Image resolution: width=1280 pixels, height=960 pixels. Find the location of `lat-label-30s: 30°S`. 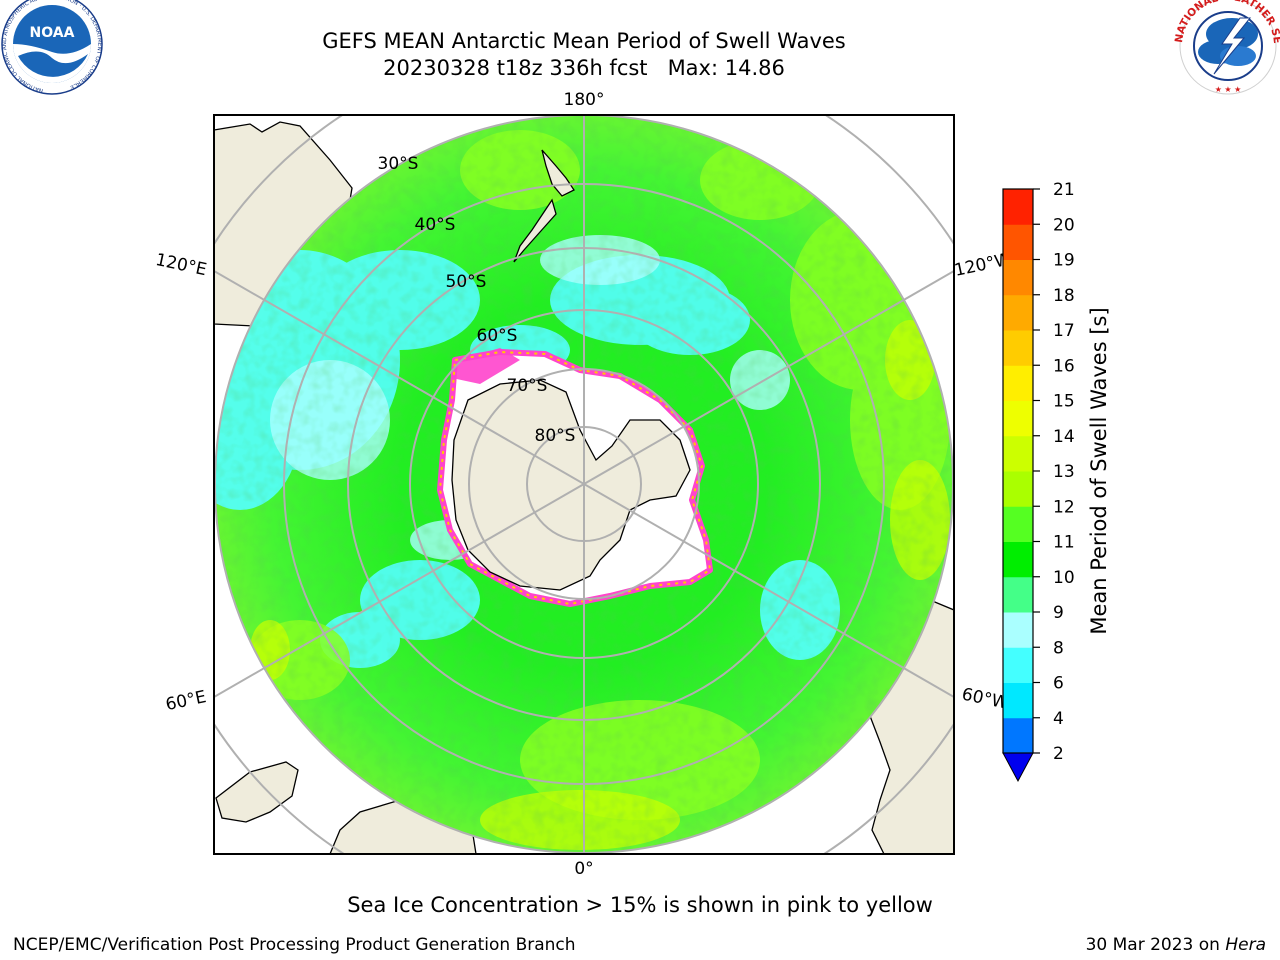

lat-label-30s: 30°S is located at coordinates (398, 164).